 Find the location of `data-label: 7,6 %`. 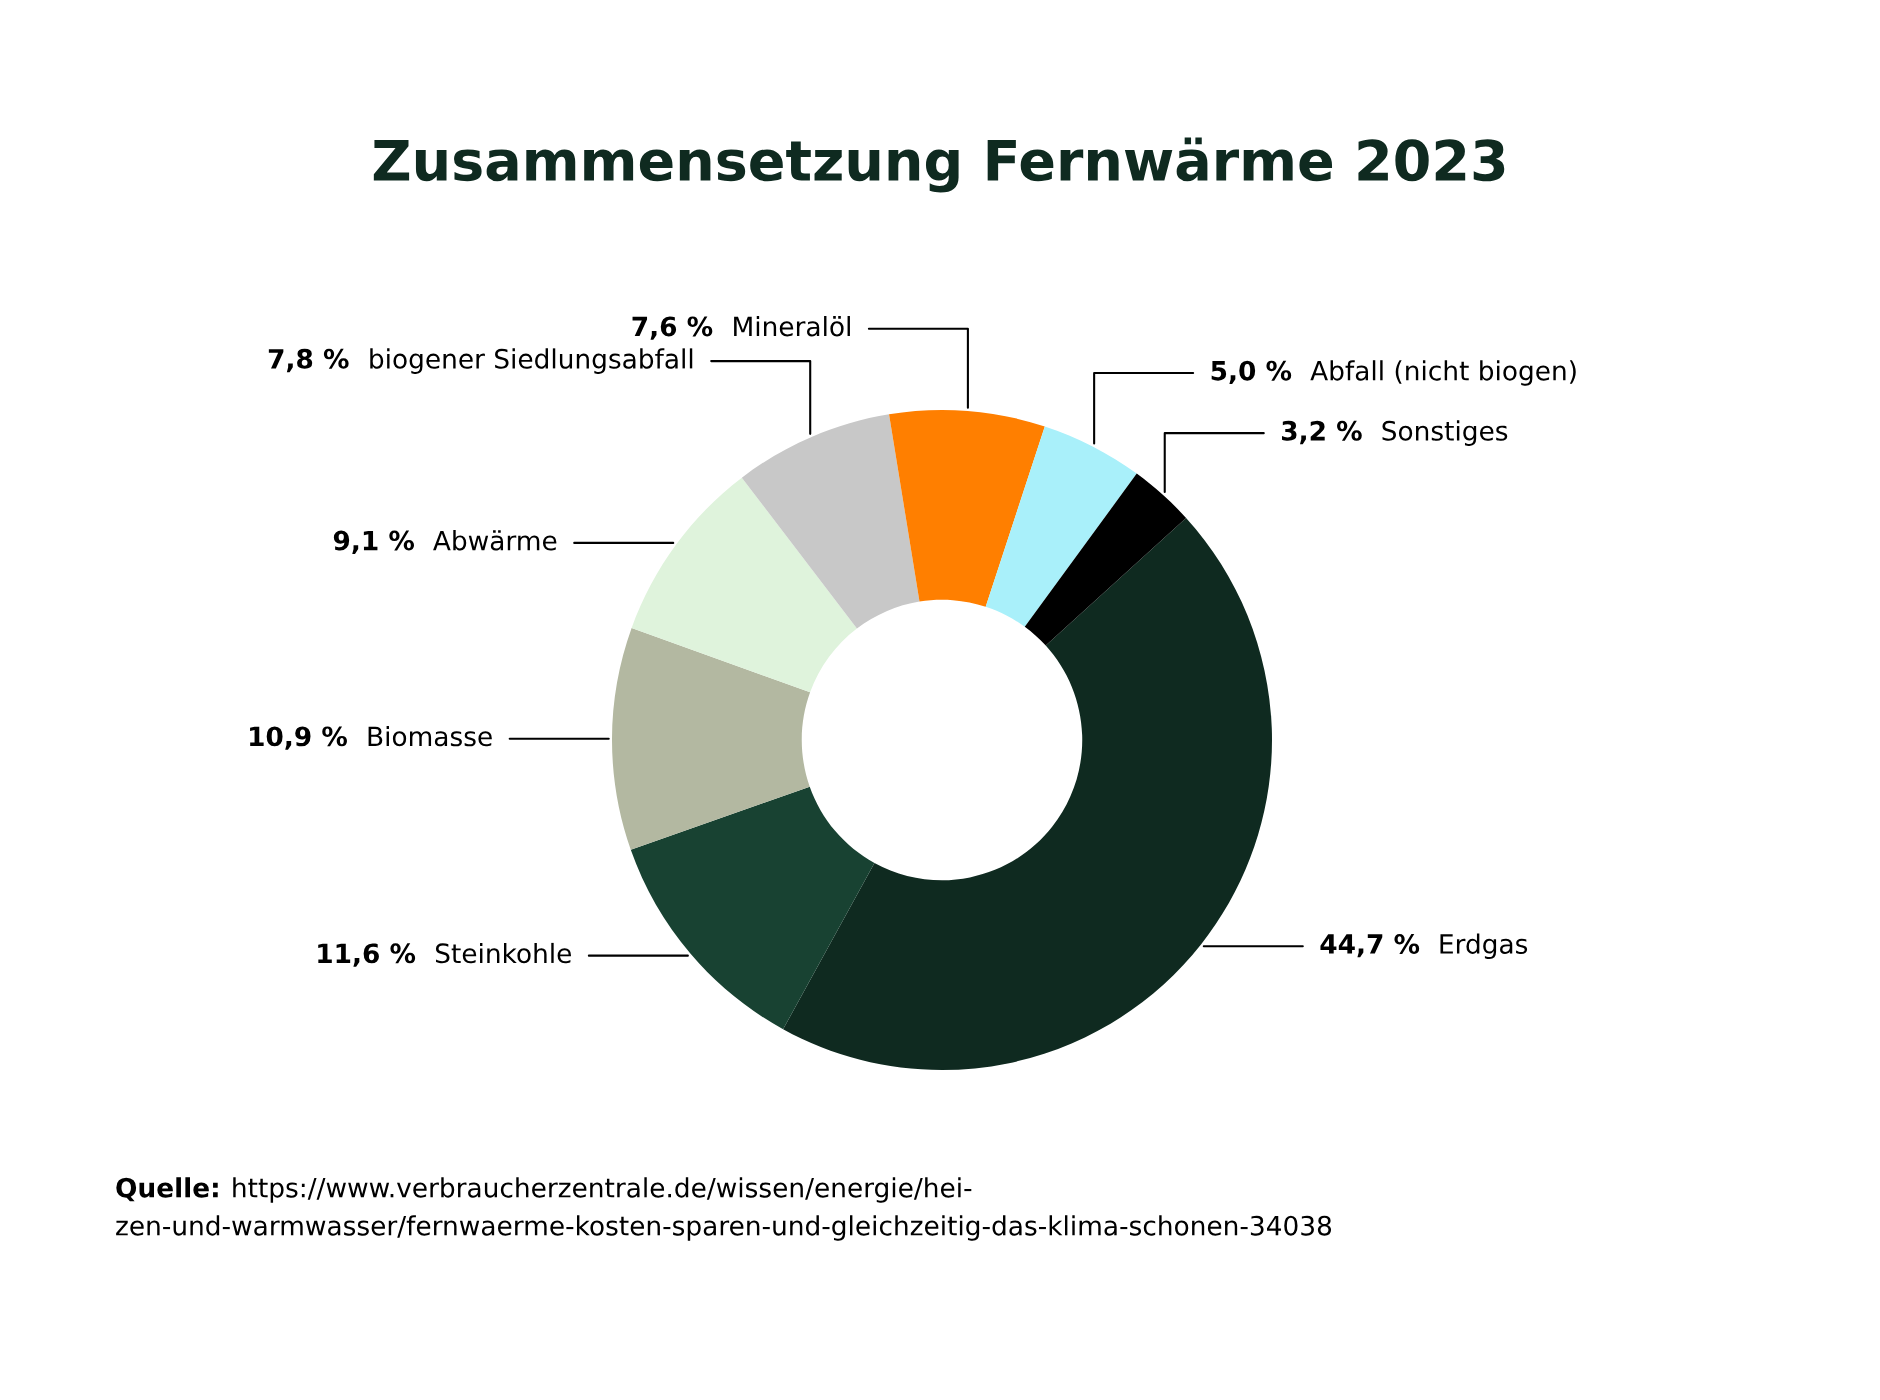

data-label: 7,6 % is located at coordinates (672, 328).